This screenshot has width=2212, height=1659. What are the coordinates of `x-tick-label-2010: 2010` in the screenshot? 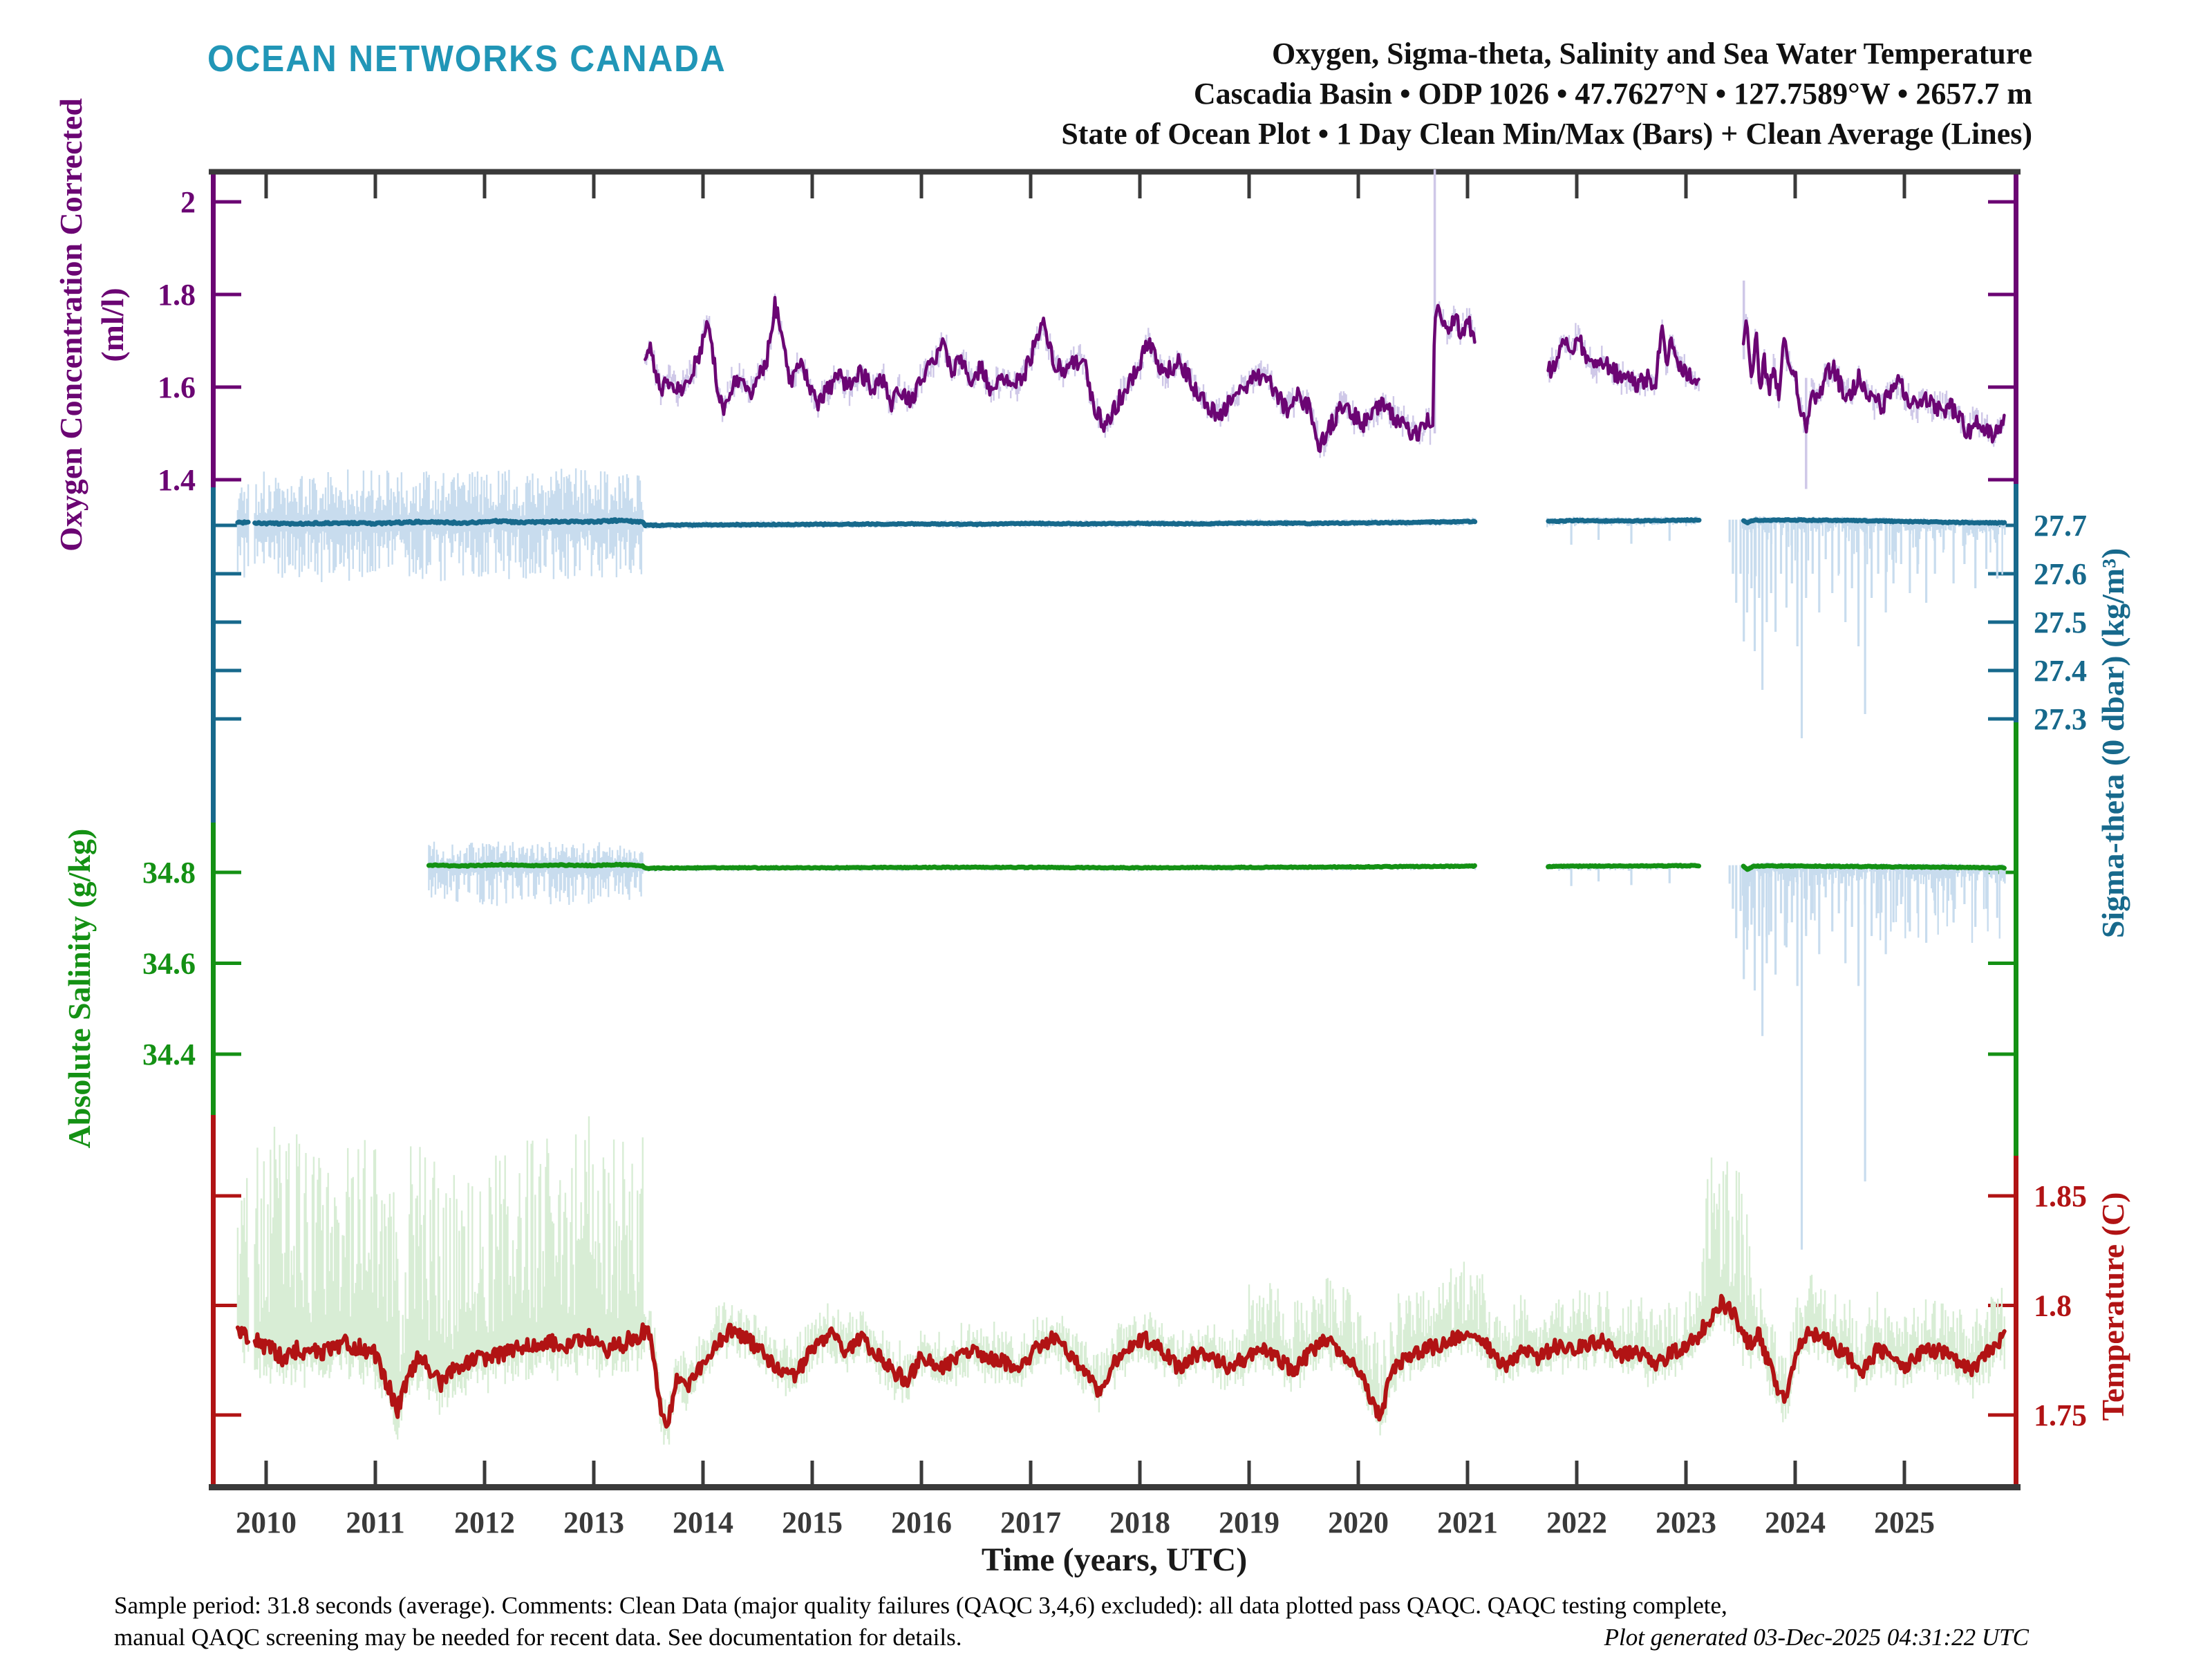 It's located at (266, 1522).